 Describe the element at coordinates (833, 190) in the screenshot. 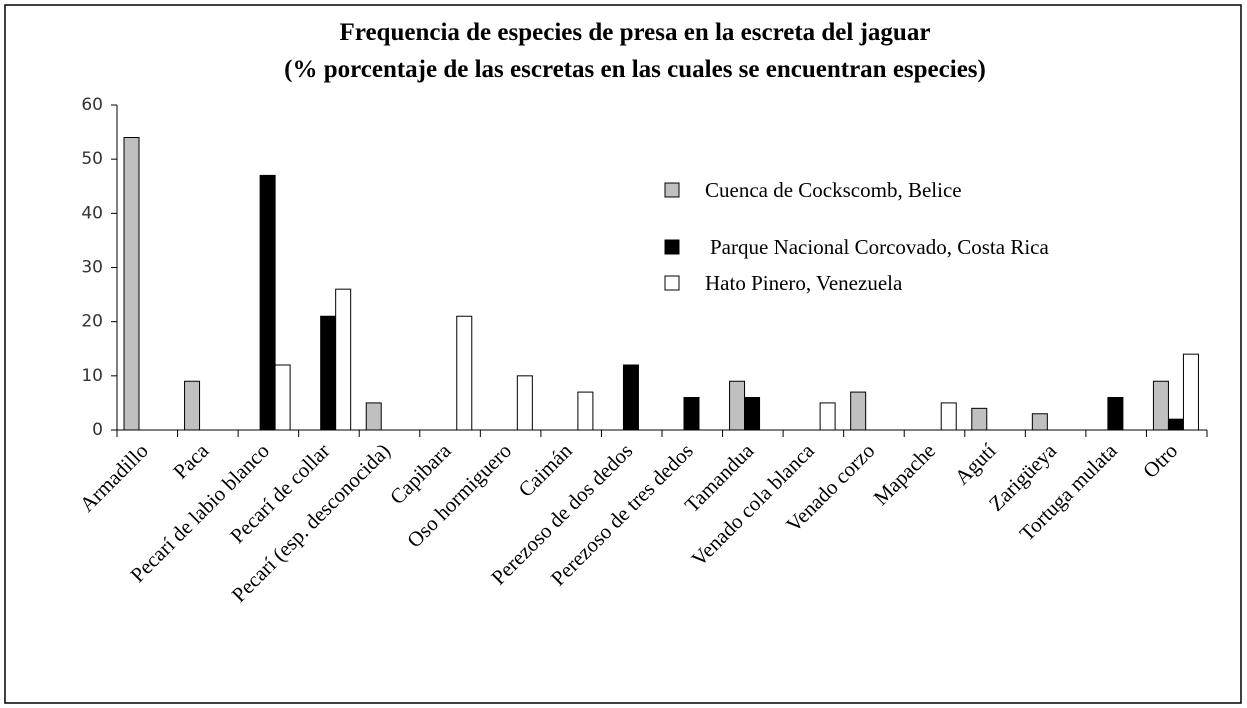

I see `legend-label: Cuenca de Cockscomb, Belice` at that location.